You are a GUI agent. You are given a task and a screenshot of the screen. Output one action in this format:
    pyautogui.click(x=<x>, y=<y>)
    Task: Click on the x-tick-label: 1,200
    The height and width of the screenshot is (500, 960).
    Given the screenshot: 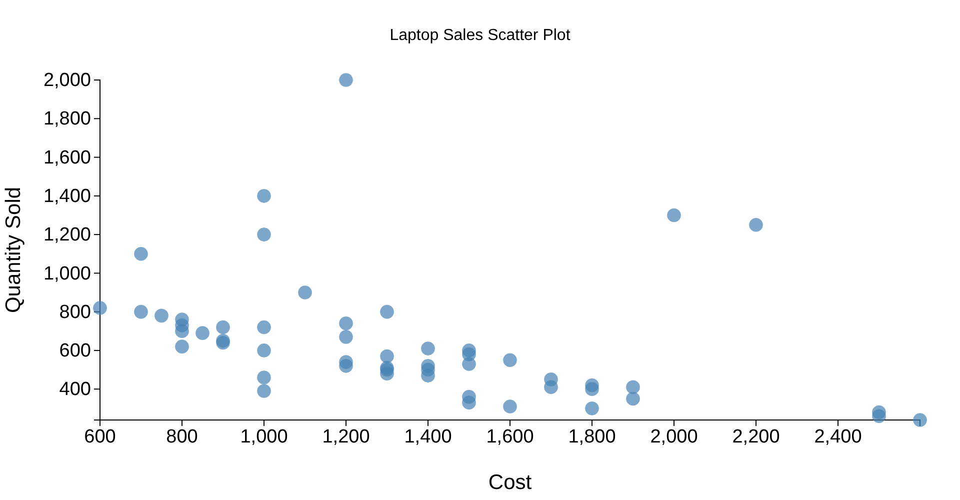 What is the action you would take?
    pyautogui.click(x=346, y=437)
    